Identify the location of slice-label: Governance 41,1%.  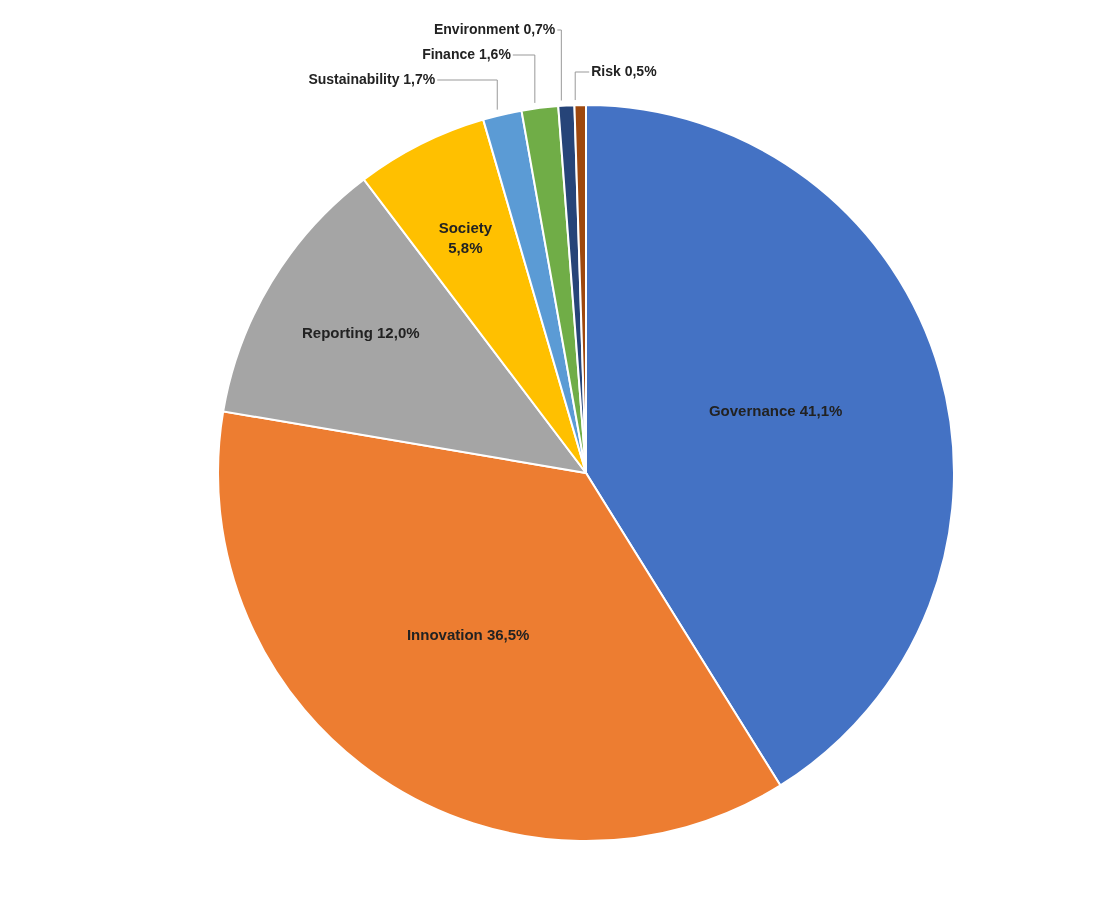
(775, 411).